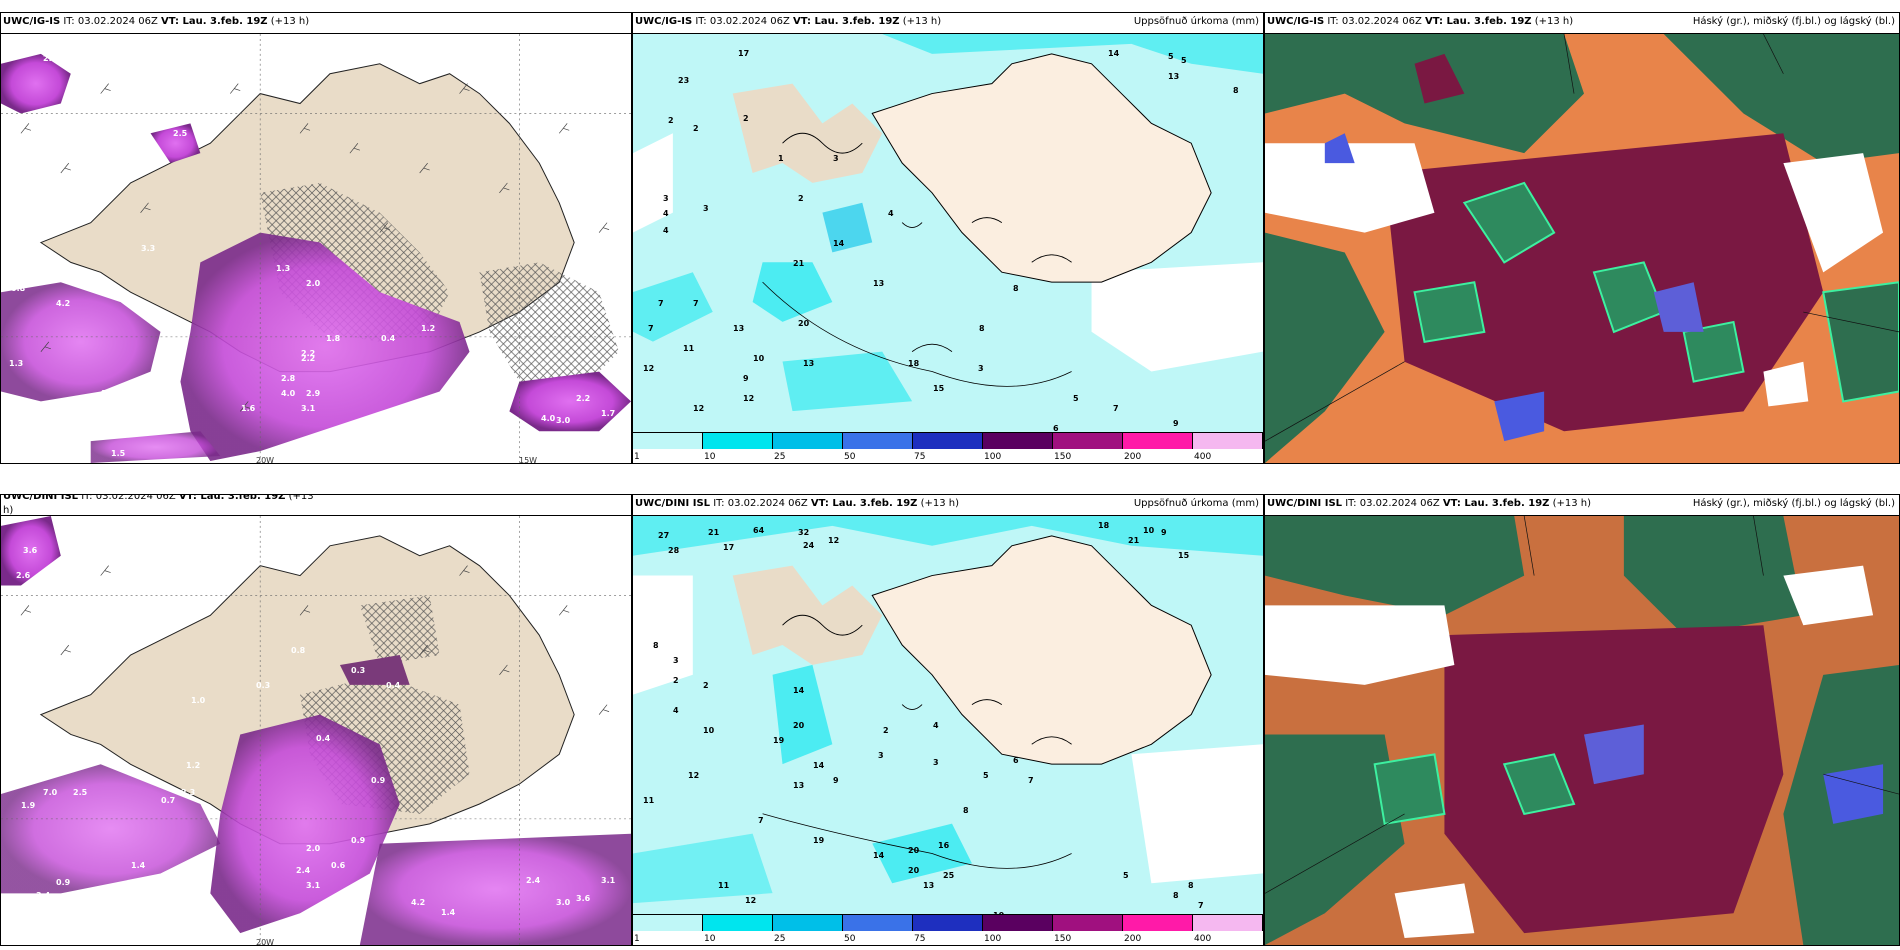 The width and height of the screenshot is (1900, 950). I want to click on wind-label: 1.9, so click(28, 805).